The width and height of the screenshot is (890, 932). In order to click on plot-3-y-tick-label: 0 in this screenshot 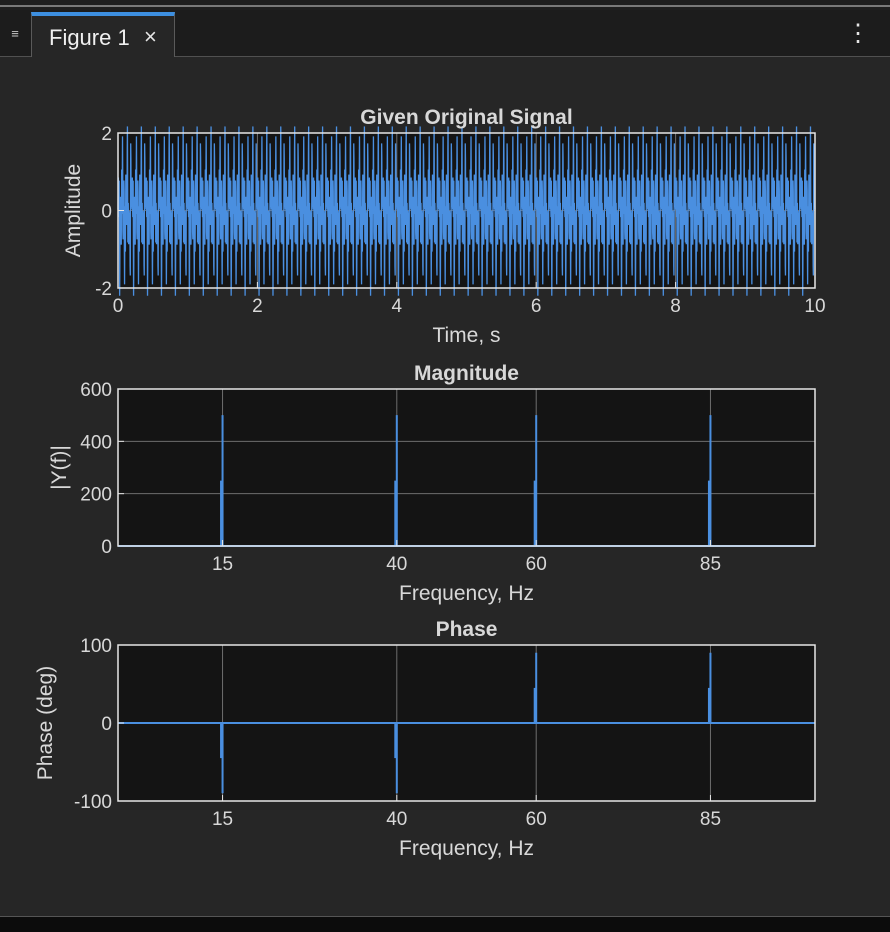, I will do `click(106, 724)`.